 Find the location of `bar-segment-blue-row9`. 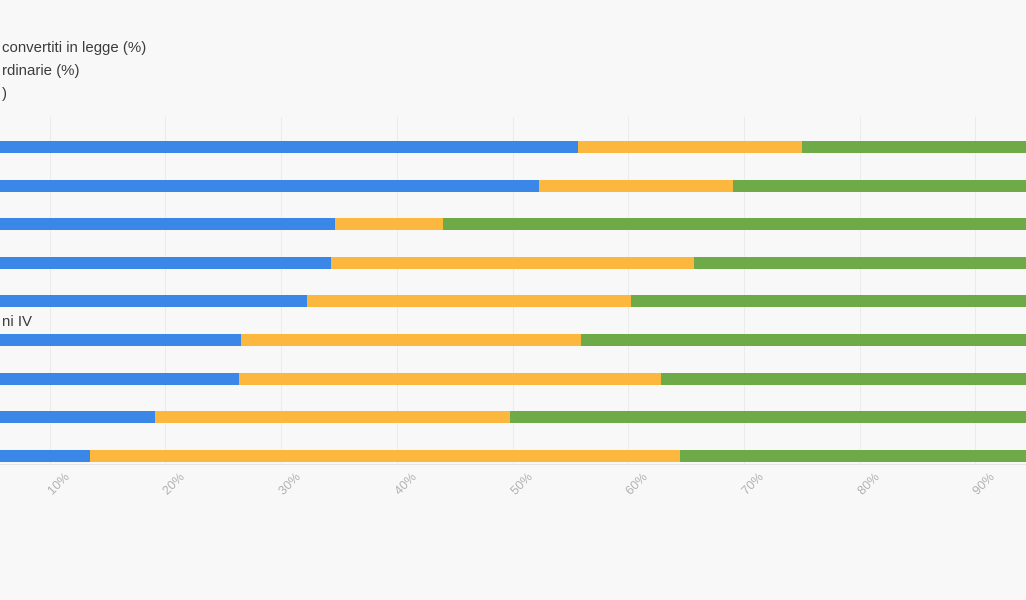

bar-segment-blue-row9 is located at coordinates (45, 456).